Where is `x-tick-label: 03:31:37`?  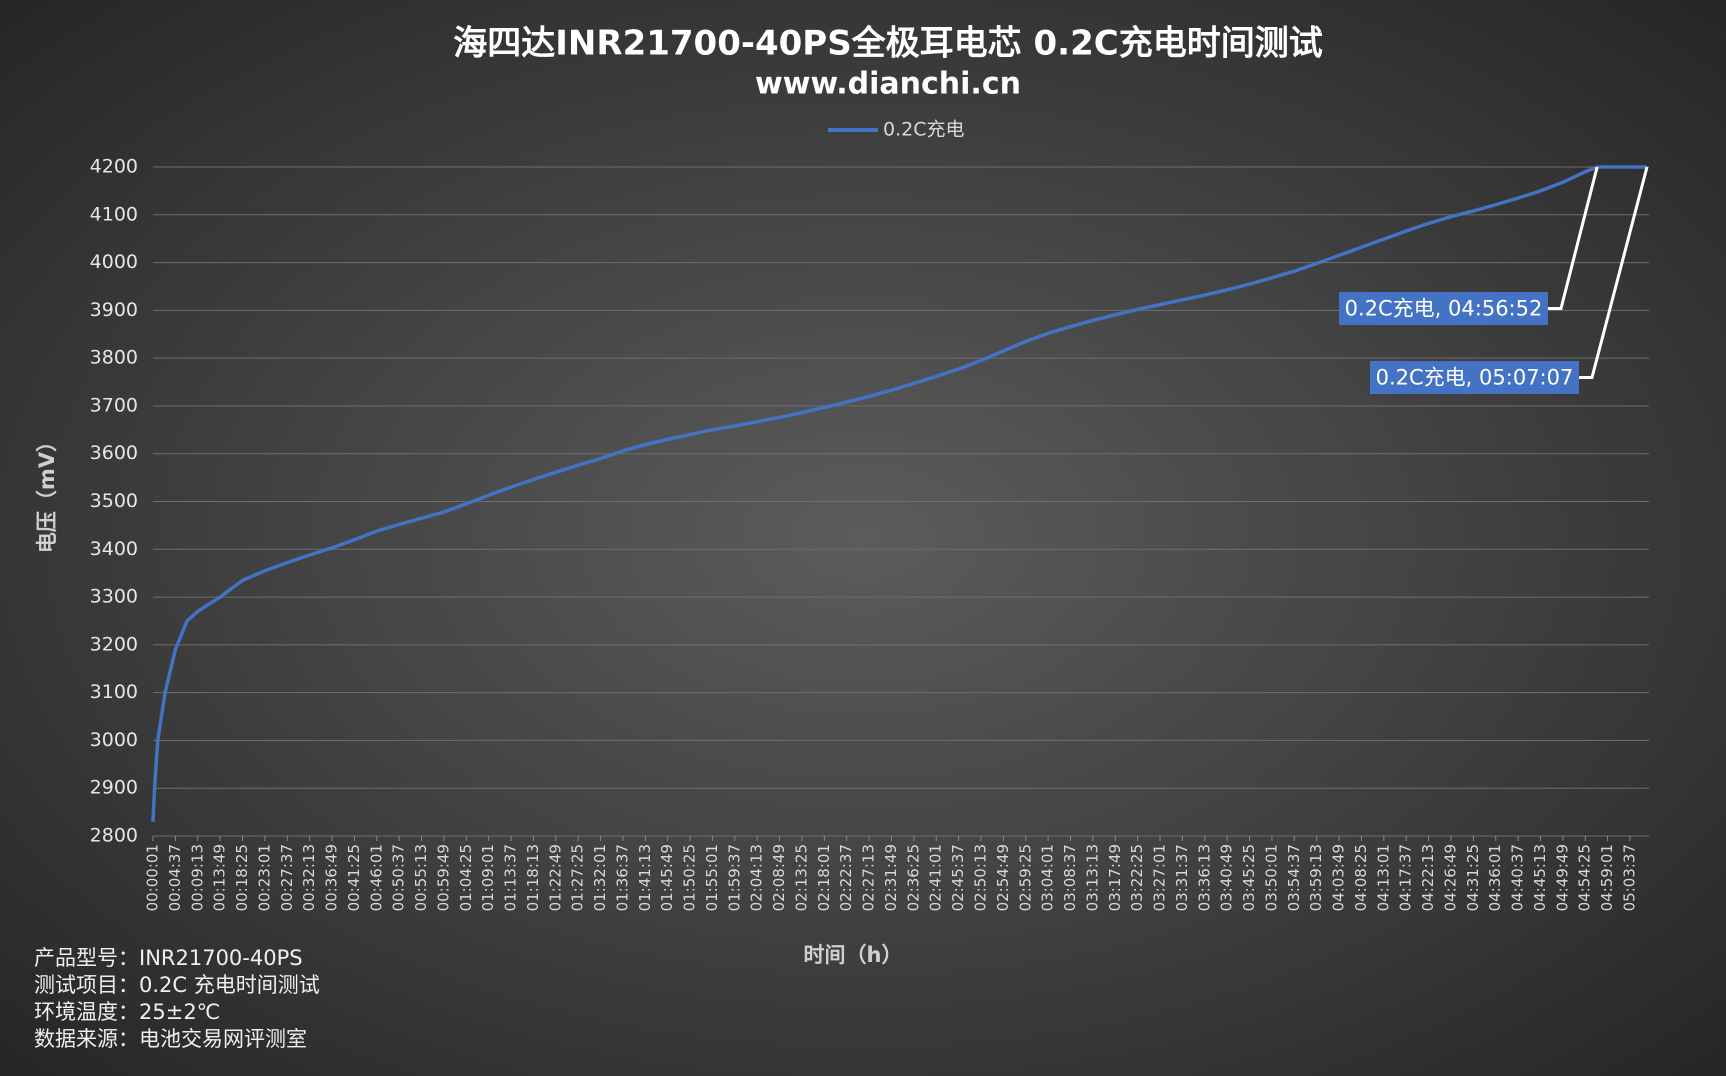
x-tick-label: 03:31:37 is located at coordinates (1182, 877).